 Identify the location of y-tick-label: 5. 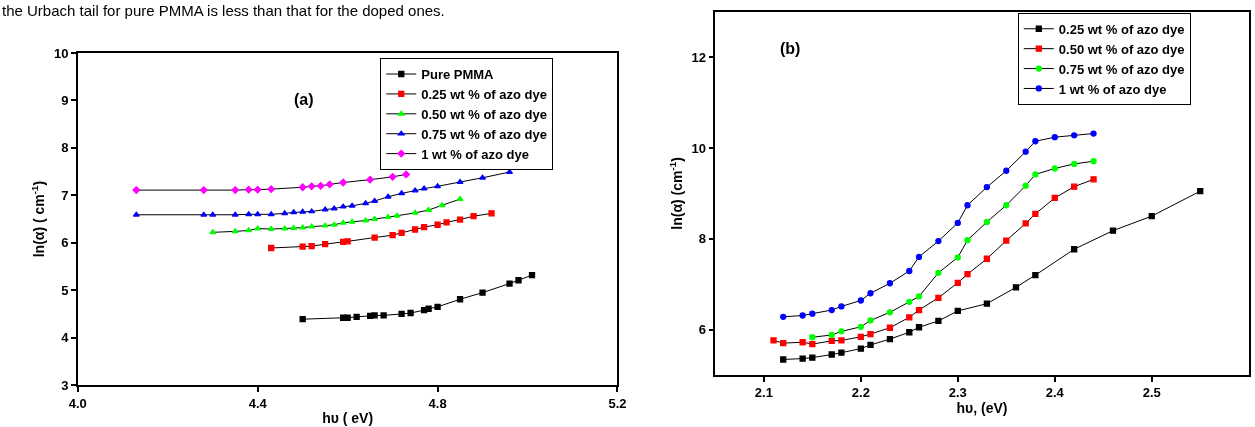
(65, 290).